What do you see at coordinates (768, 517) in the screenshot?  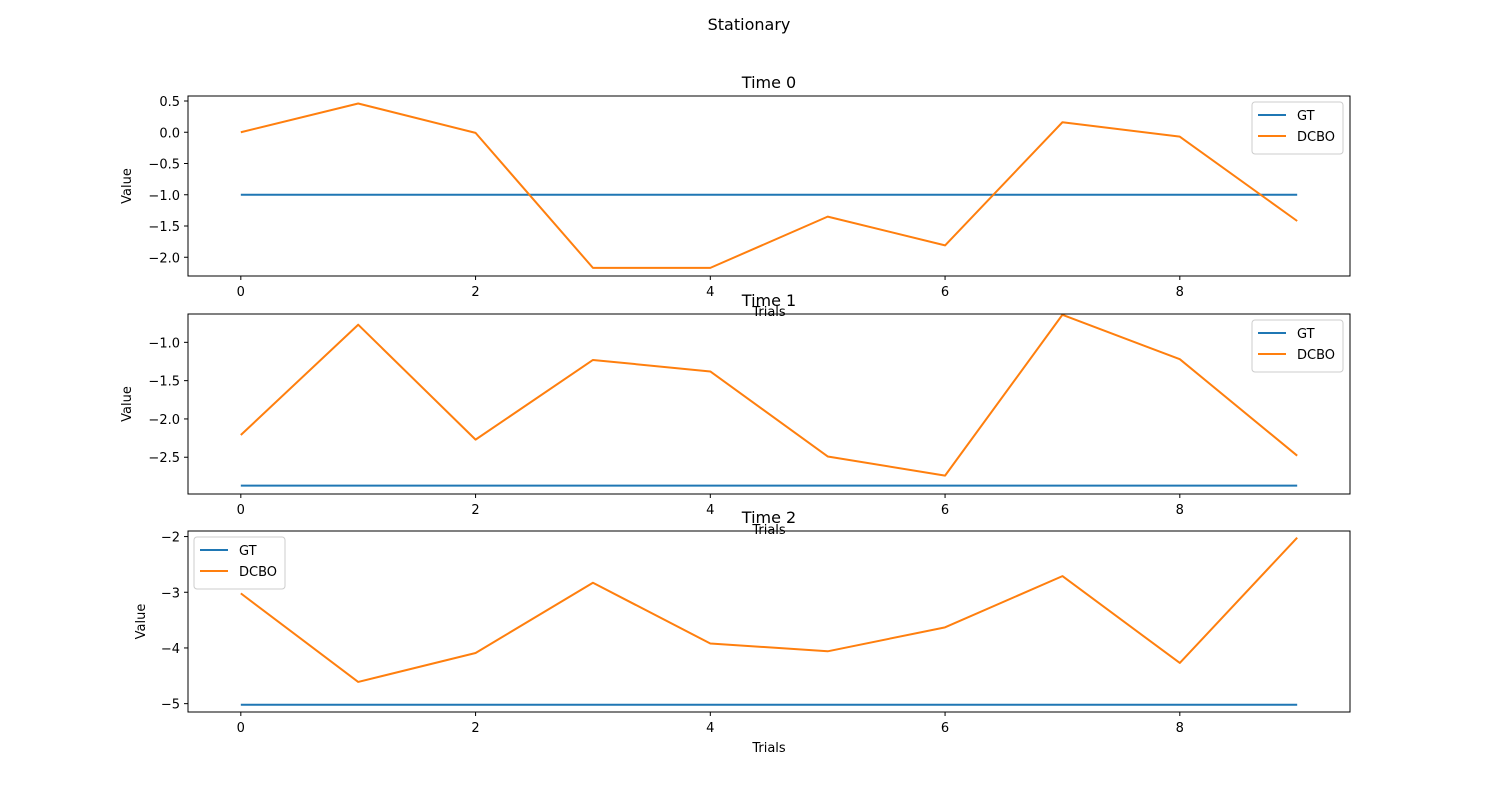 I see `subplot-title: Time 2` at bounding box center [768, 517].